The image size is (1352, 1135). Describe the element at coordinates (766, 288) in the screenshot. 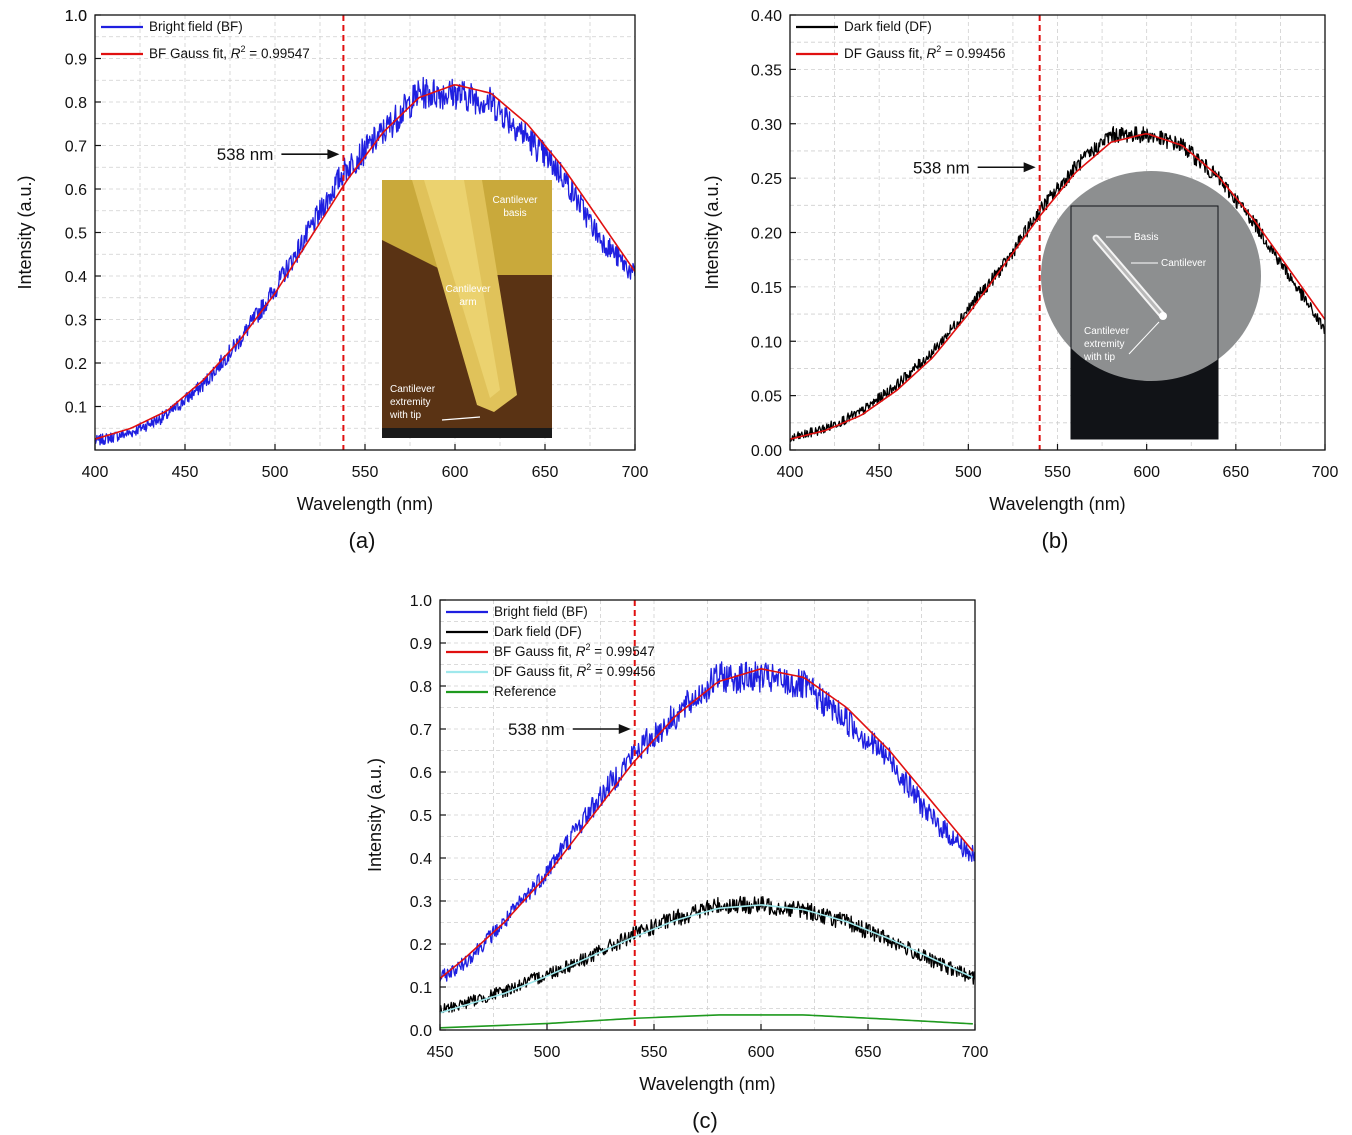

I see `y-tick-label: 0.15` at that location.